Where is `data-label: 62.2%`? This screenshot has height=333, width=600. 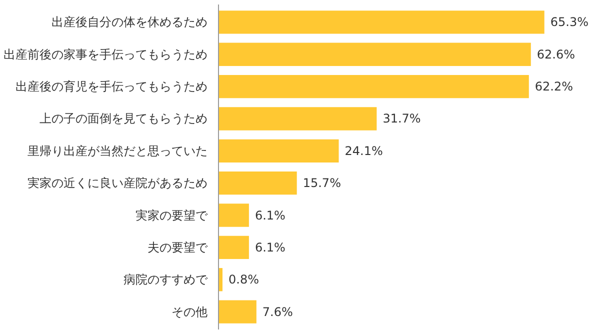 data-label: 62.2% is located at coordinates (554, 87).